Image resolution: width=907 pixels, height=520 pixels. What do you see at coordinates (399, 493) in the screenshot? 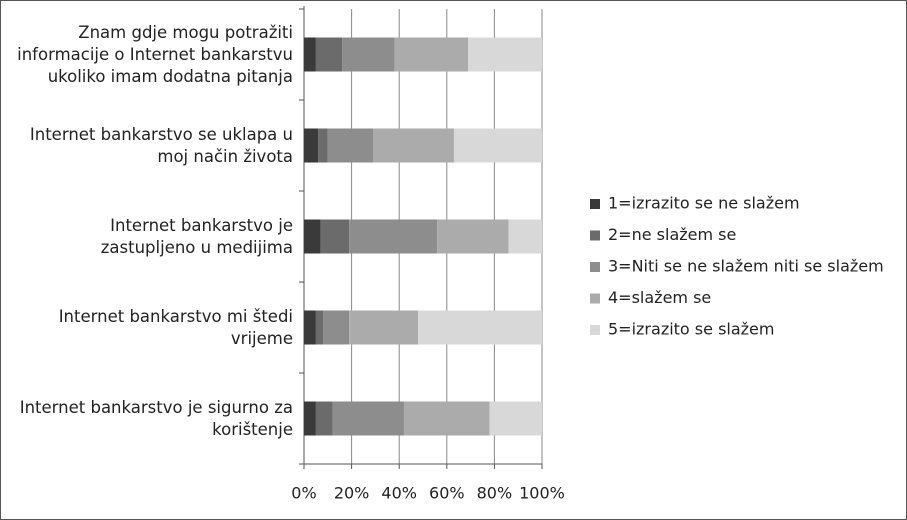
I see `x-tick-label: 40%` at bounding box center [399, 493].